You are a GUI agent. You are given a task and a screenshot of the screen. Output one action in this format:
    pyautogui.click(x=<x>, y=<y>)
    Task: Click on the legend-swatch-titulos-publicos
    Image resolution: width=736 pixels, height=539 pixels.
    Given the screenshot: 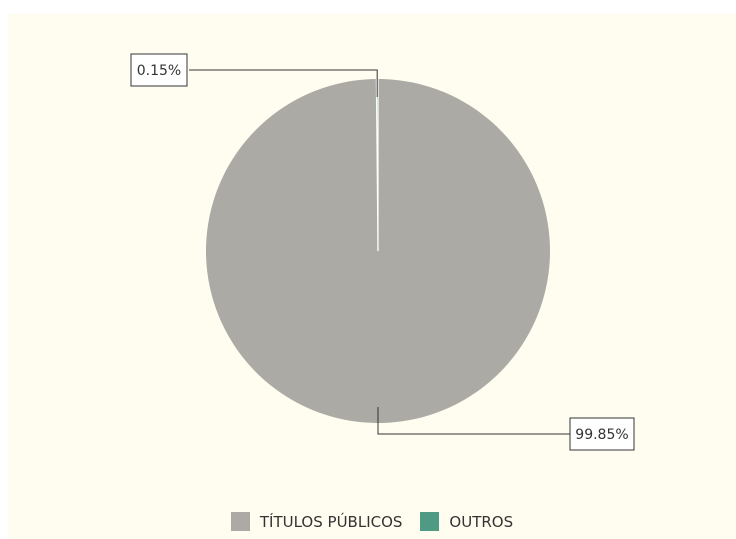 What is the action you would take?
    pyautogui.click(x=240, y=521)
    